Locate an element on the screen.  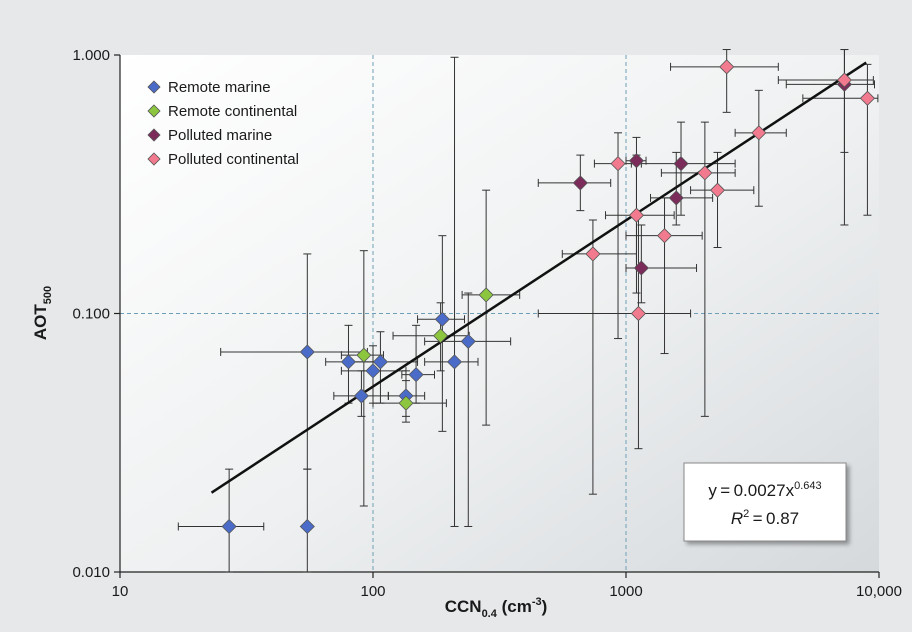
legend-label: Polluted continental is located at coordinates (233, 159).